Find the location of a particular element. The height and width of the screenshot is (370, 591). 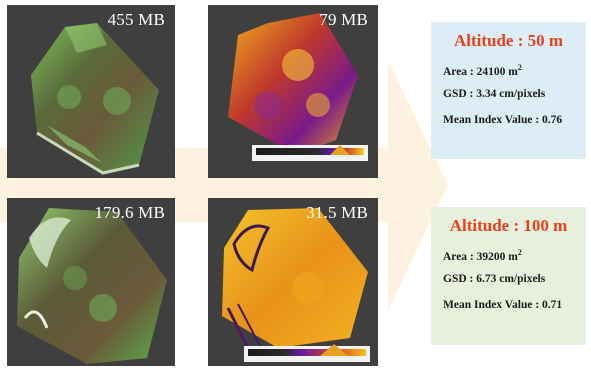

area-value: Area : 39200 m2 is located at coordinates (482, 255).